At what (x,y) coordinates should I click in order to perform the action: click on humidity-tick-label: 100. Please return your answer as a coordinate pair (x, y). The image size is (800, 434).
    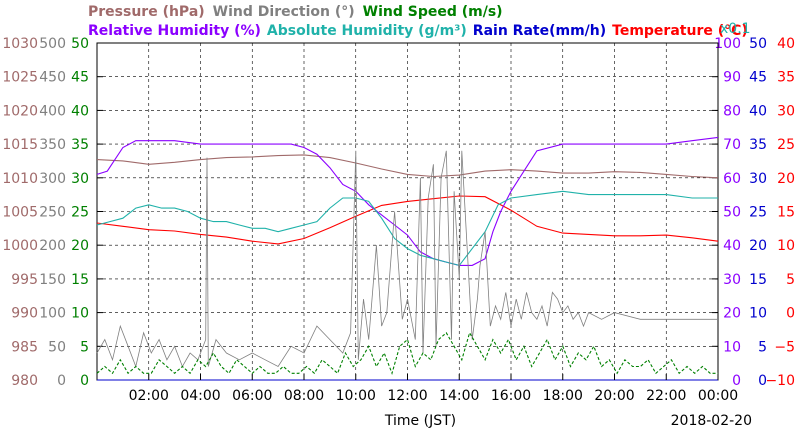
    Looking at the image, I should click on (727, 44).